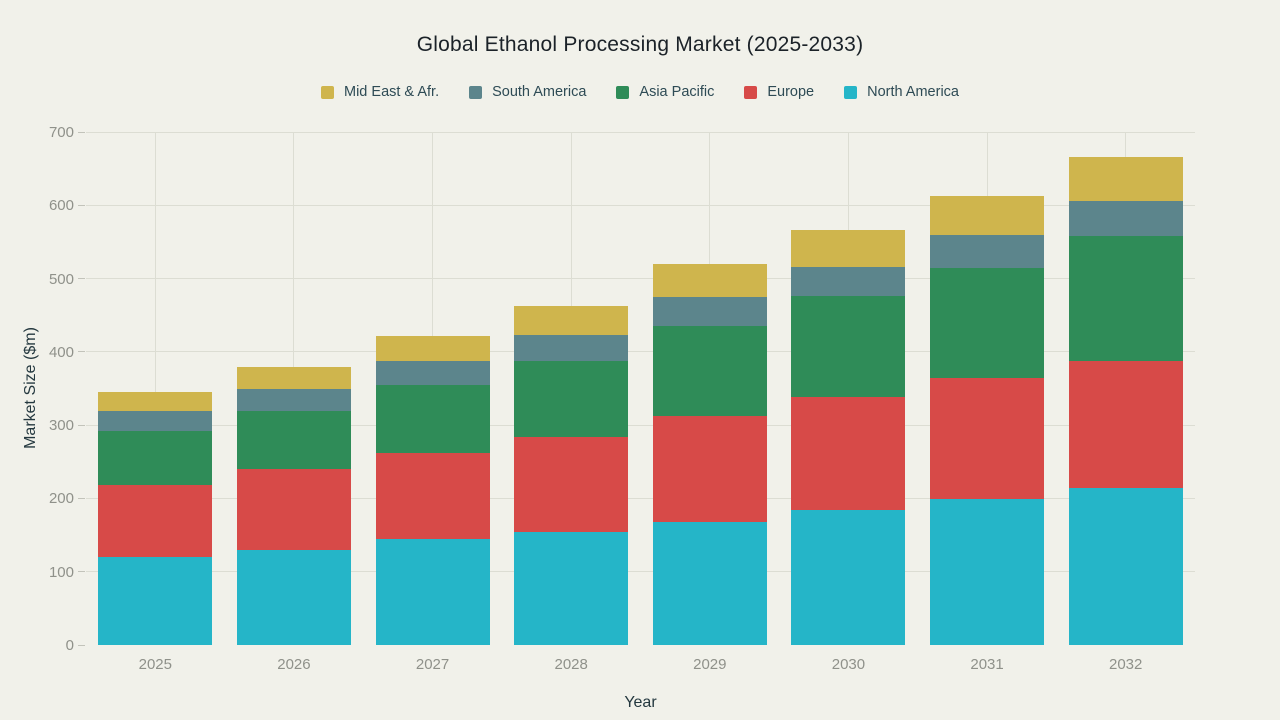 This screenshot has width=1280, height=720. What do you see at coordinates (901, 92) in the screenshot?
I see `legend-item: North America` at bounding box center [901, 92].